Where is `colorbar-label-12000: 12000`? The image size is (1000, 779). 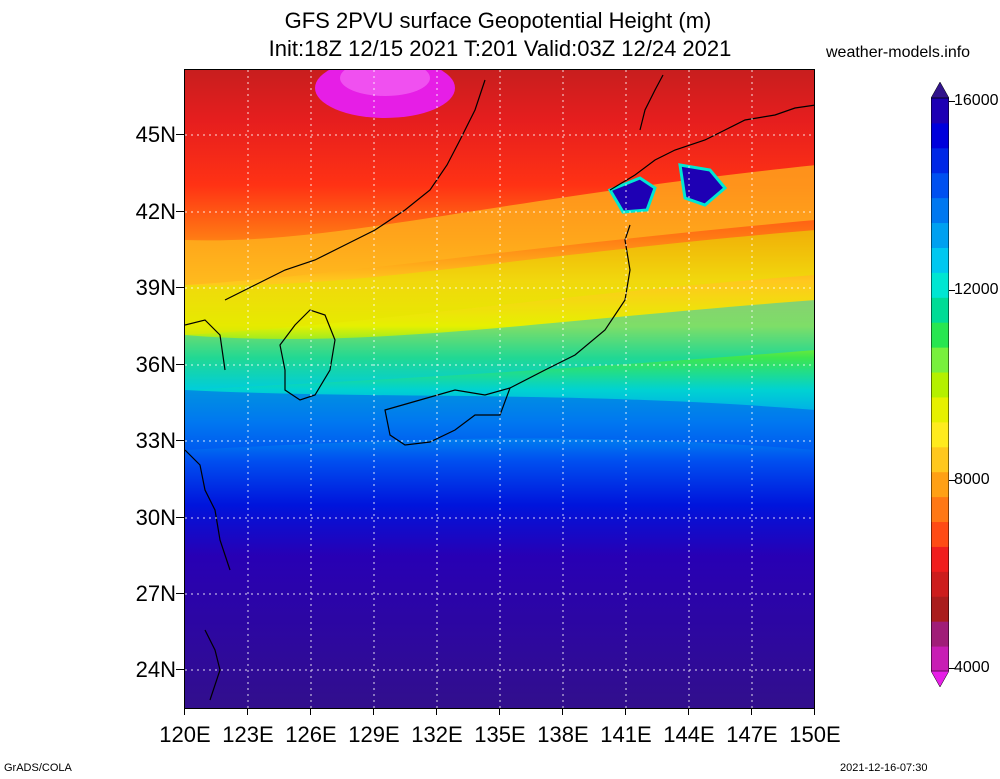
colorbar-label-12000: 12000 is located at coordinates (976, 289).